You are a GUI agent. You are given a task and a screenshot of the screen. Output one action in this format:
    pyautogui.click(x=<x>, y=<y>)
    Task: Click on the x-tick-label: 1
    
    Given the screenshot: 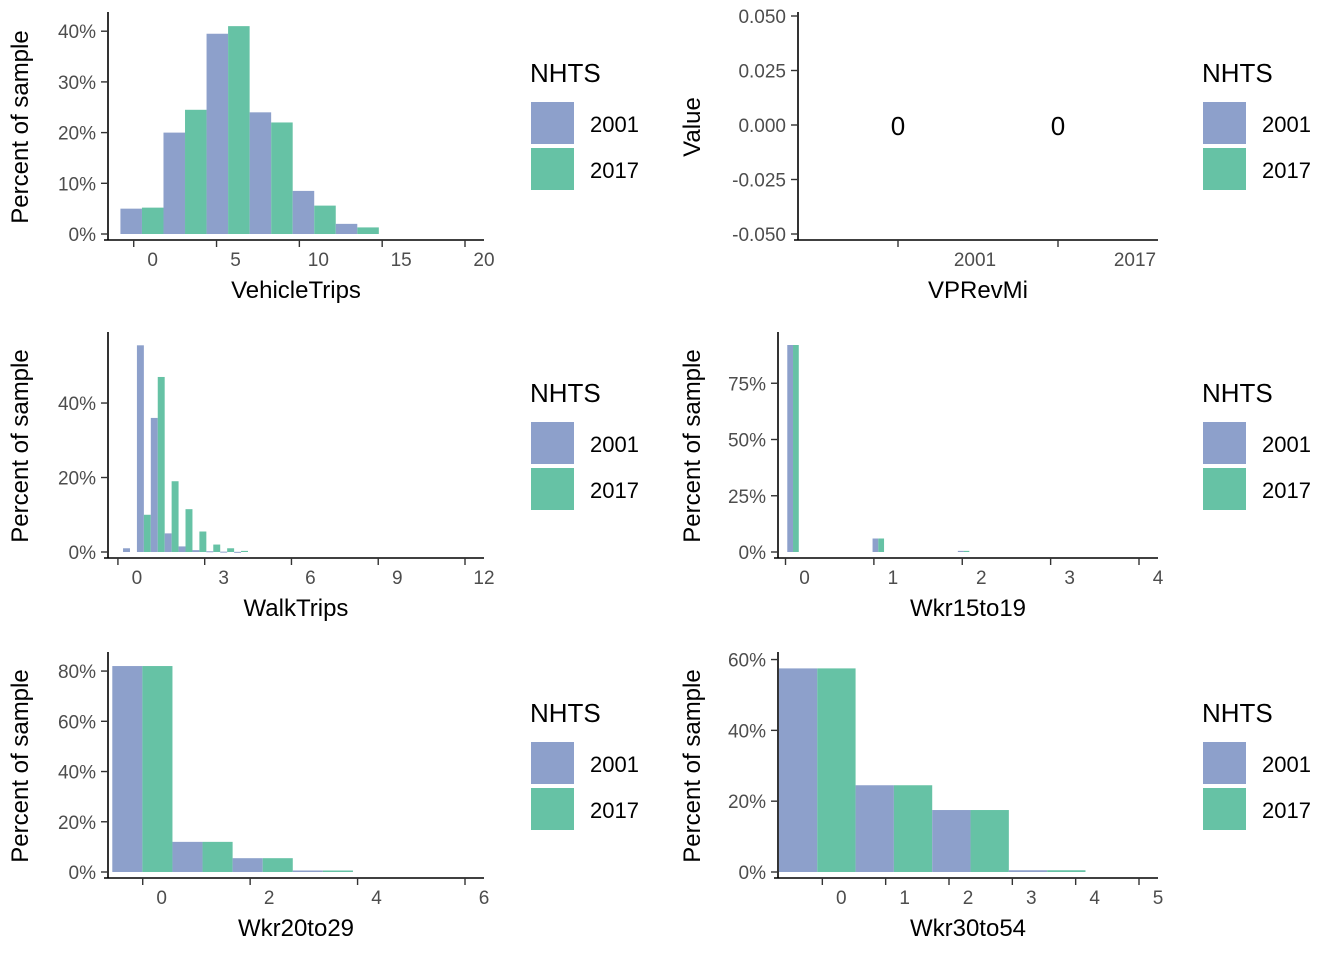 What is the action you would take?
    pyautogui.click(x=904, y=898)
    